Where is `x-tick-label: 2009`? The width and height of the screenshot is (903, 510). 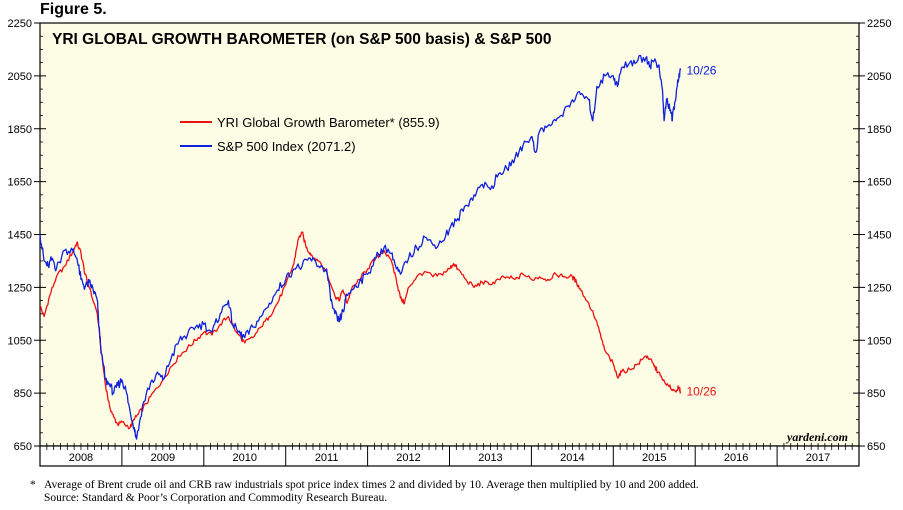 x-tick-label: 2009 is located at coordinates (163, 458).